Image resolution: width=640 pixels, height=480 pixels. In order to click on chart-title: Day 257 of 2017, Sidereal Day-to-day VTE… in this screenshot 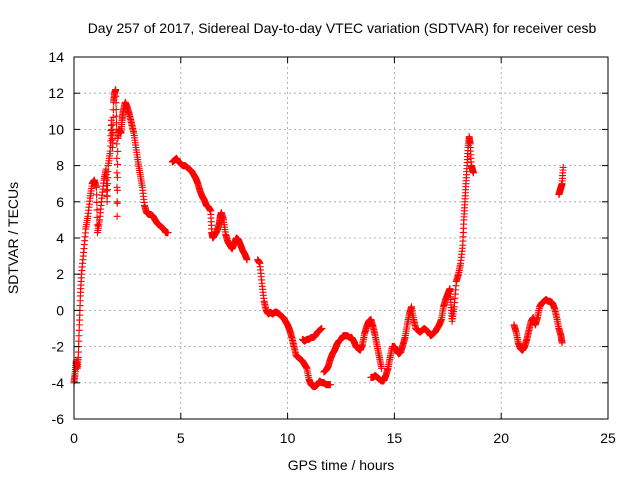, I will do `click(342, 28)`.